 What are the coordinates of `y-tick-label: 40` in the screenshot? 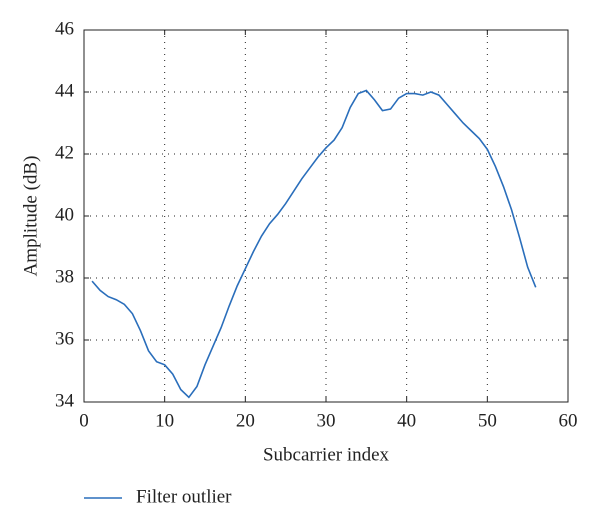 It's located at (64, 214).